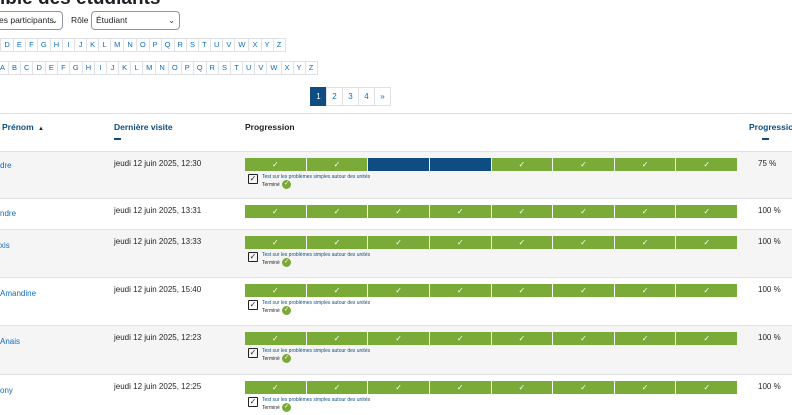 The height and width of the screenshot is (415, 792). What do you see at coordinates (81, 45) in the screenshot?
I see `first-initial-j: J` at bounding box center [81, 45].